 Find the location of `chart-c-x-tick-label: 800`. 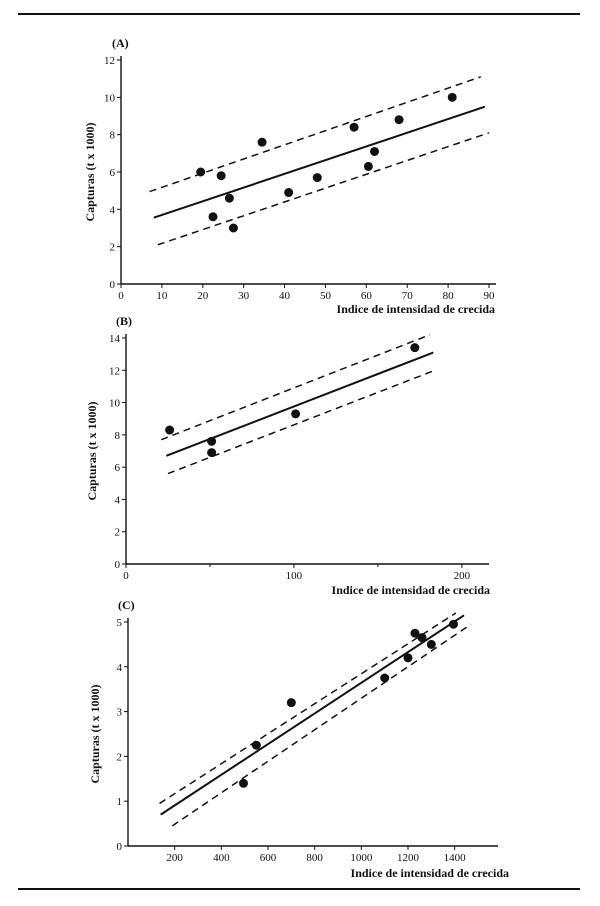

chart-c-x-tick-label: 800 is located at coordinates (314, 858).